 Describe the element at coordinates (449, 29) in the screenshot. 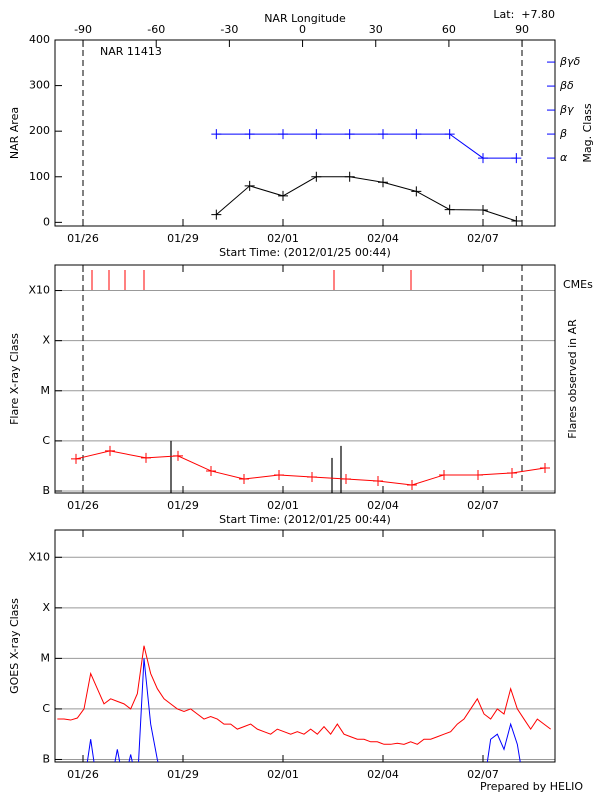

I see `x2-tick-label: 60` at that location.